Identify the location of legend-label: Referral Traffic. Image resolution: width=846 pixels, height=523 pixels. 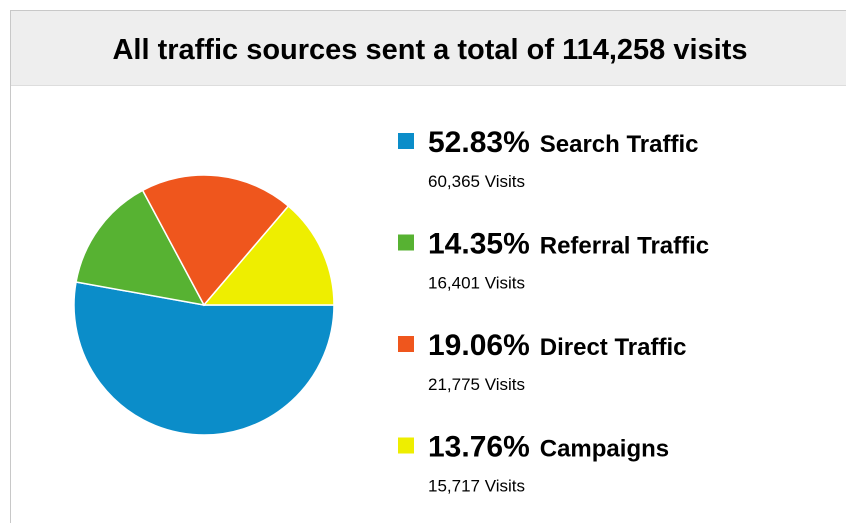
(624, 246).